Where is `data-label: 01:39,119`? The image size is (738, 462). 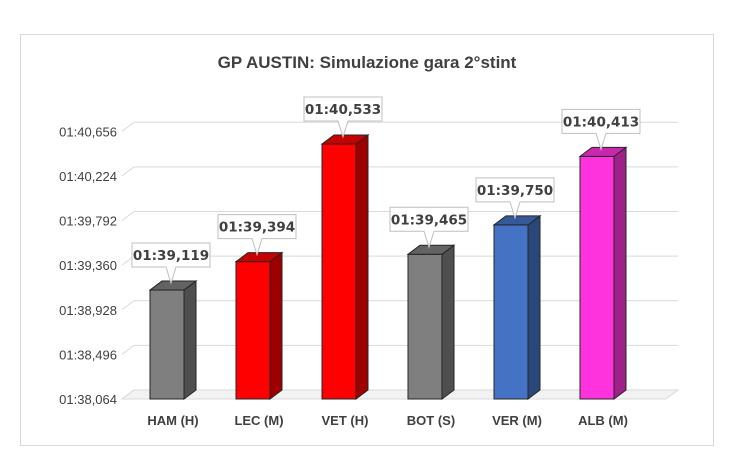 data-label: 01:39,119 is located at coordinates (171, 263).